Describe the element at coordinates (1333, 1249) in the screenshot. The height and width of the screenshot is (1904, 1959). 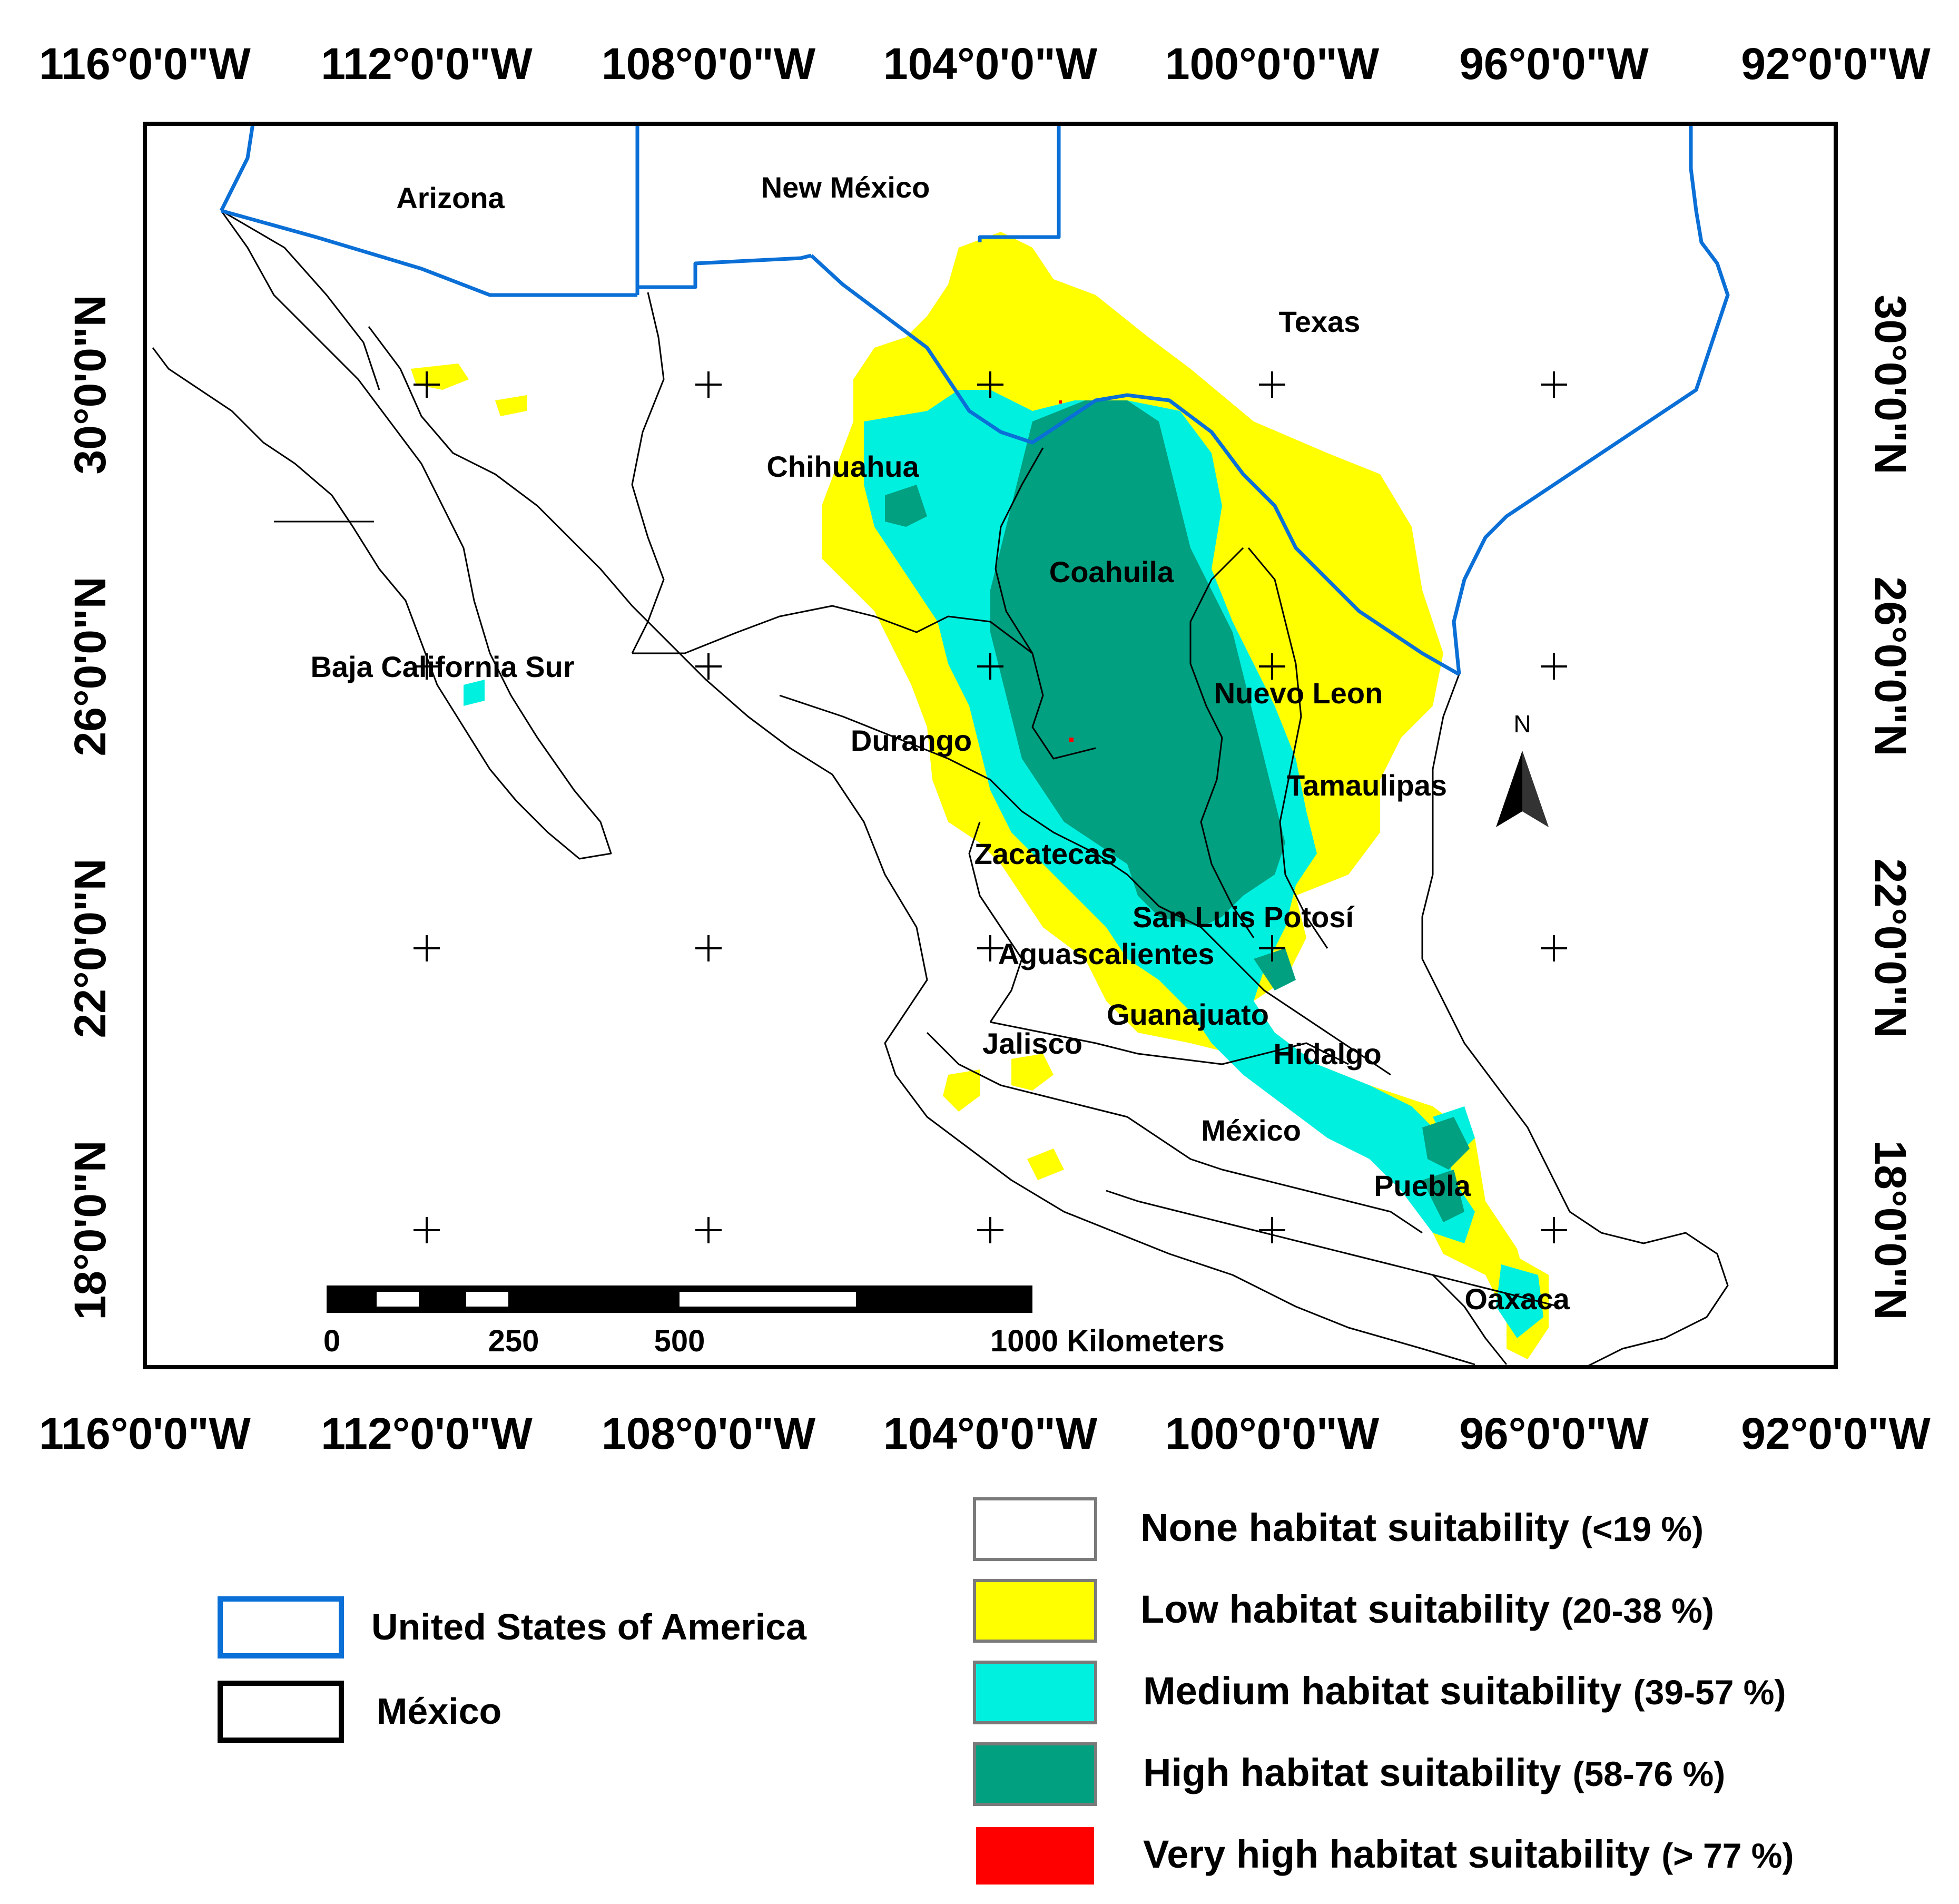
I see `southern-states-boundary` at that location.